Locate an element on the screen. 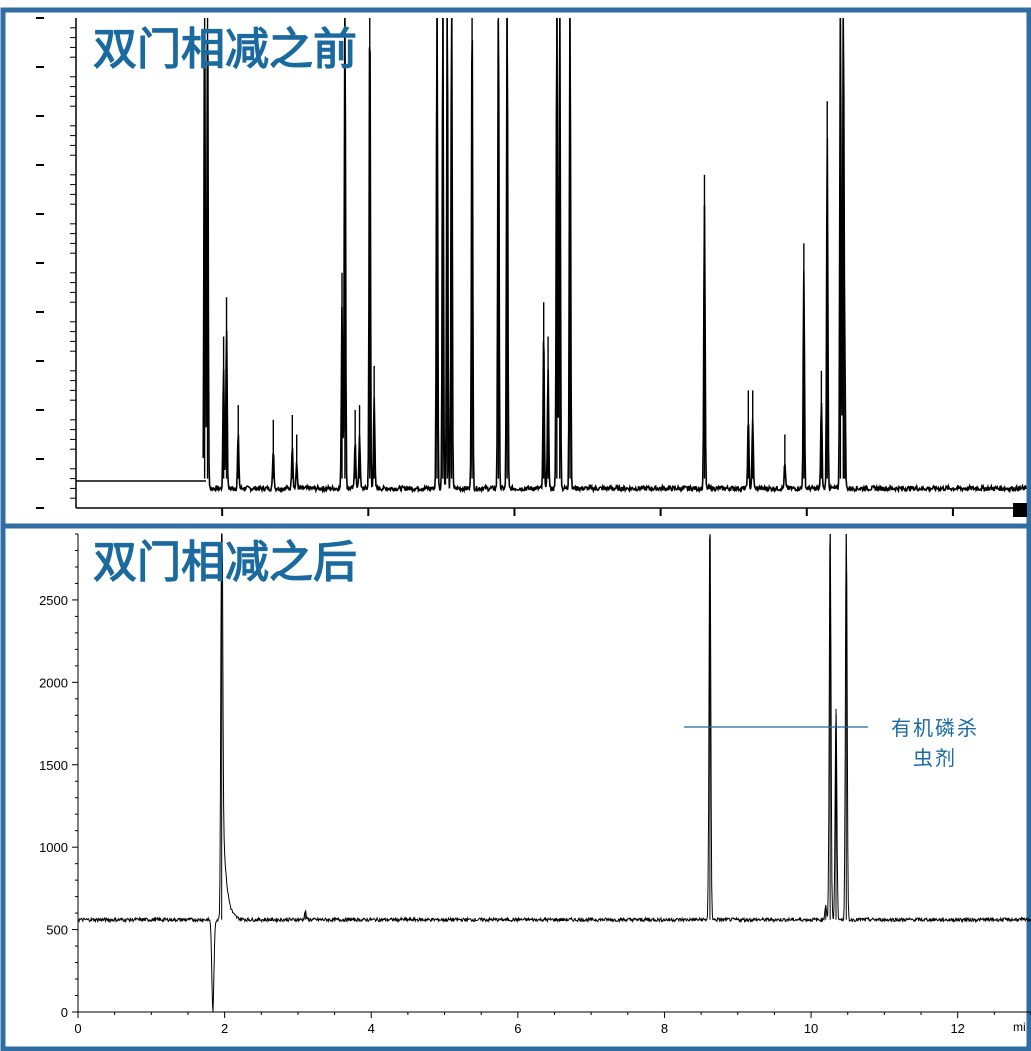 The width and height of the screenshot is (1031, 1051). bottom-x-tick-label: 4 is located at coordinates (371, 1028).